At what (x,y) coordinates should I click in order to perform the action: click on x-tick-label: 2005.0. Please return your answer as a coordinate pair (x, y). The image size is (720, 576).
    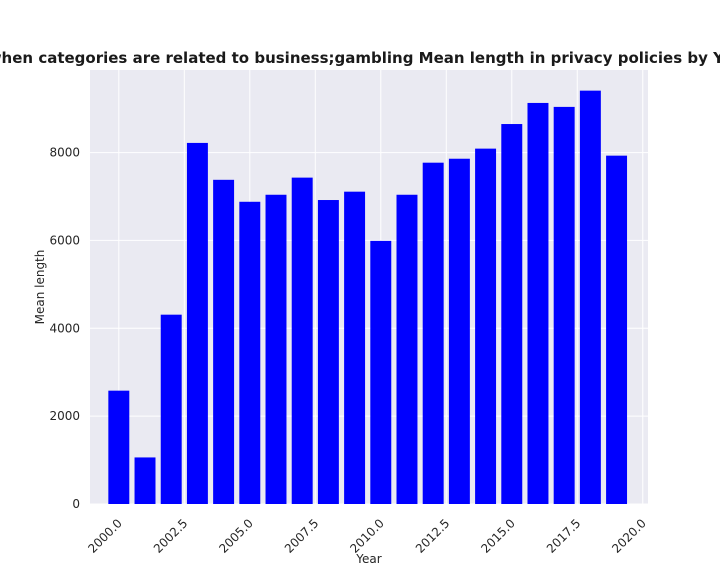
    Looking at the image, I should click on (236, 536).